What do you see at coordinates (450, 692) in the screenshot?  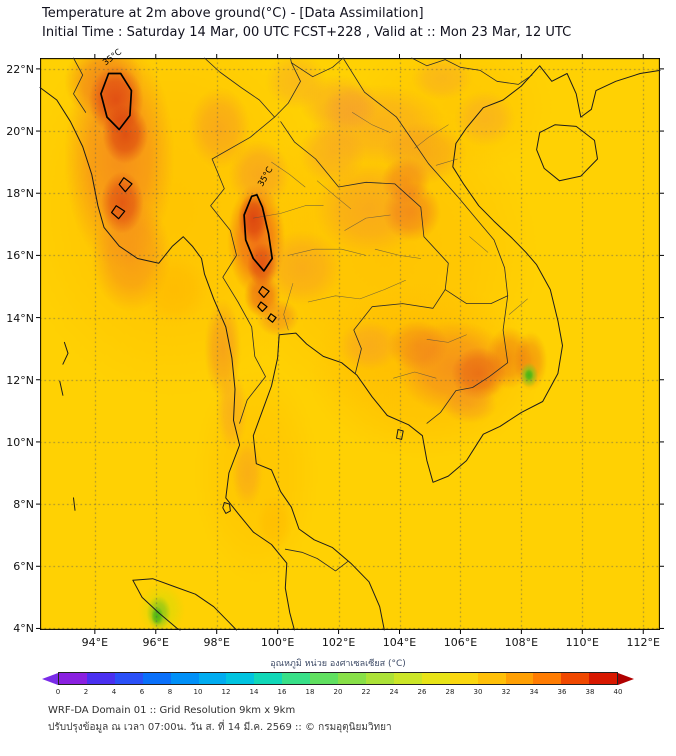 I see `colorbar-tick-label: 28` at bounding box center [450, 692].